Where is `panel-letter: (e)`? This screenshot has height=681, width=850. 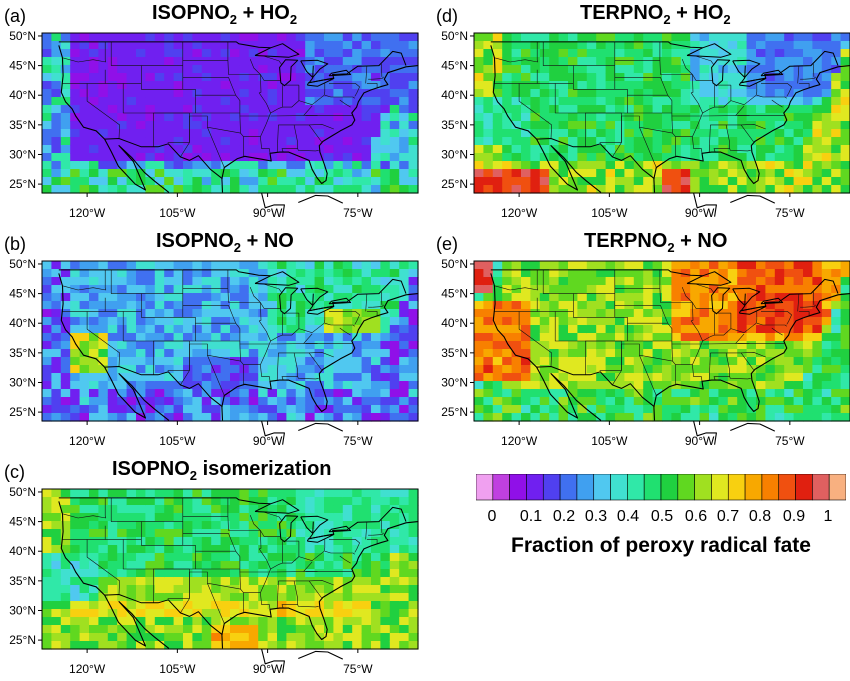
panel-letter: (e) is located at coordinates (447, 244).